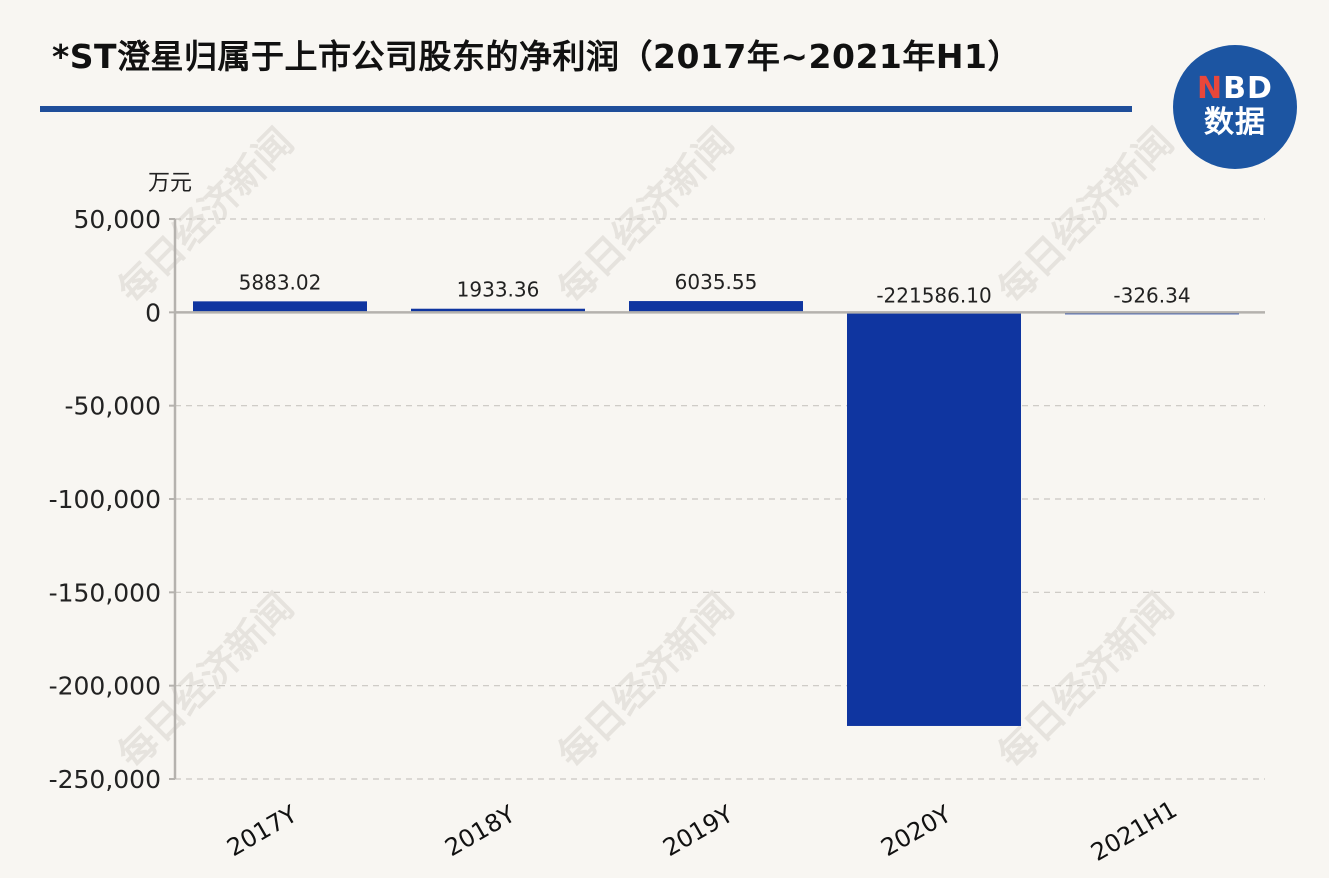  I want to click on y-tick-label: -200,000, so click(105, 686).